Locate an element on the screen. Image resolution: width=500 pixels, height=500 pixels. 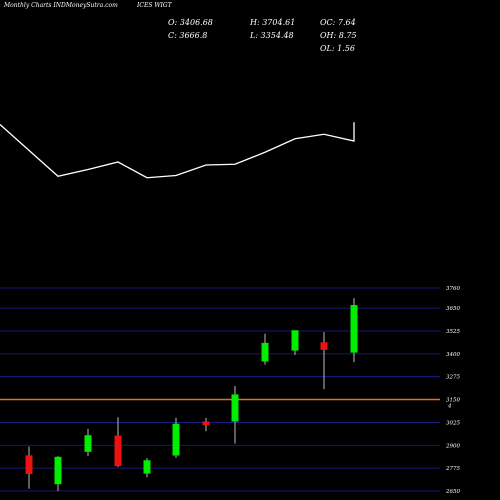
symbol-label: ICES WIGT is located at coordinates (154, 5).